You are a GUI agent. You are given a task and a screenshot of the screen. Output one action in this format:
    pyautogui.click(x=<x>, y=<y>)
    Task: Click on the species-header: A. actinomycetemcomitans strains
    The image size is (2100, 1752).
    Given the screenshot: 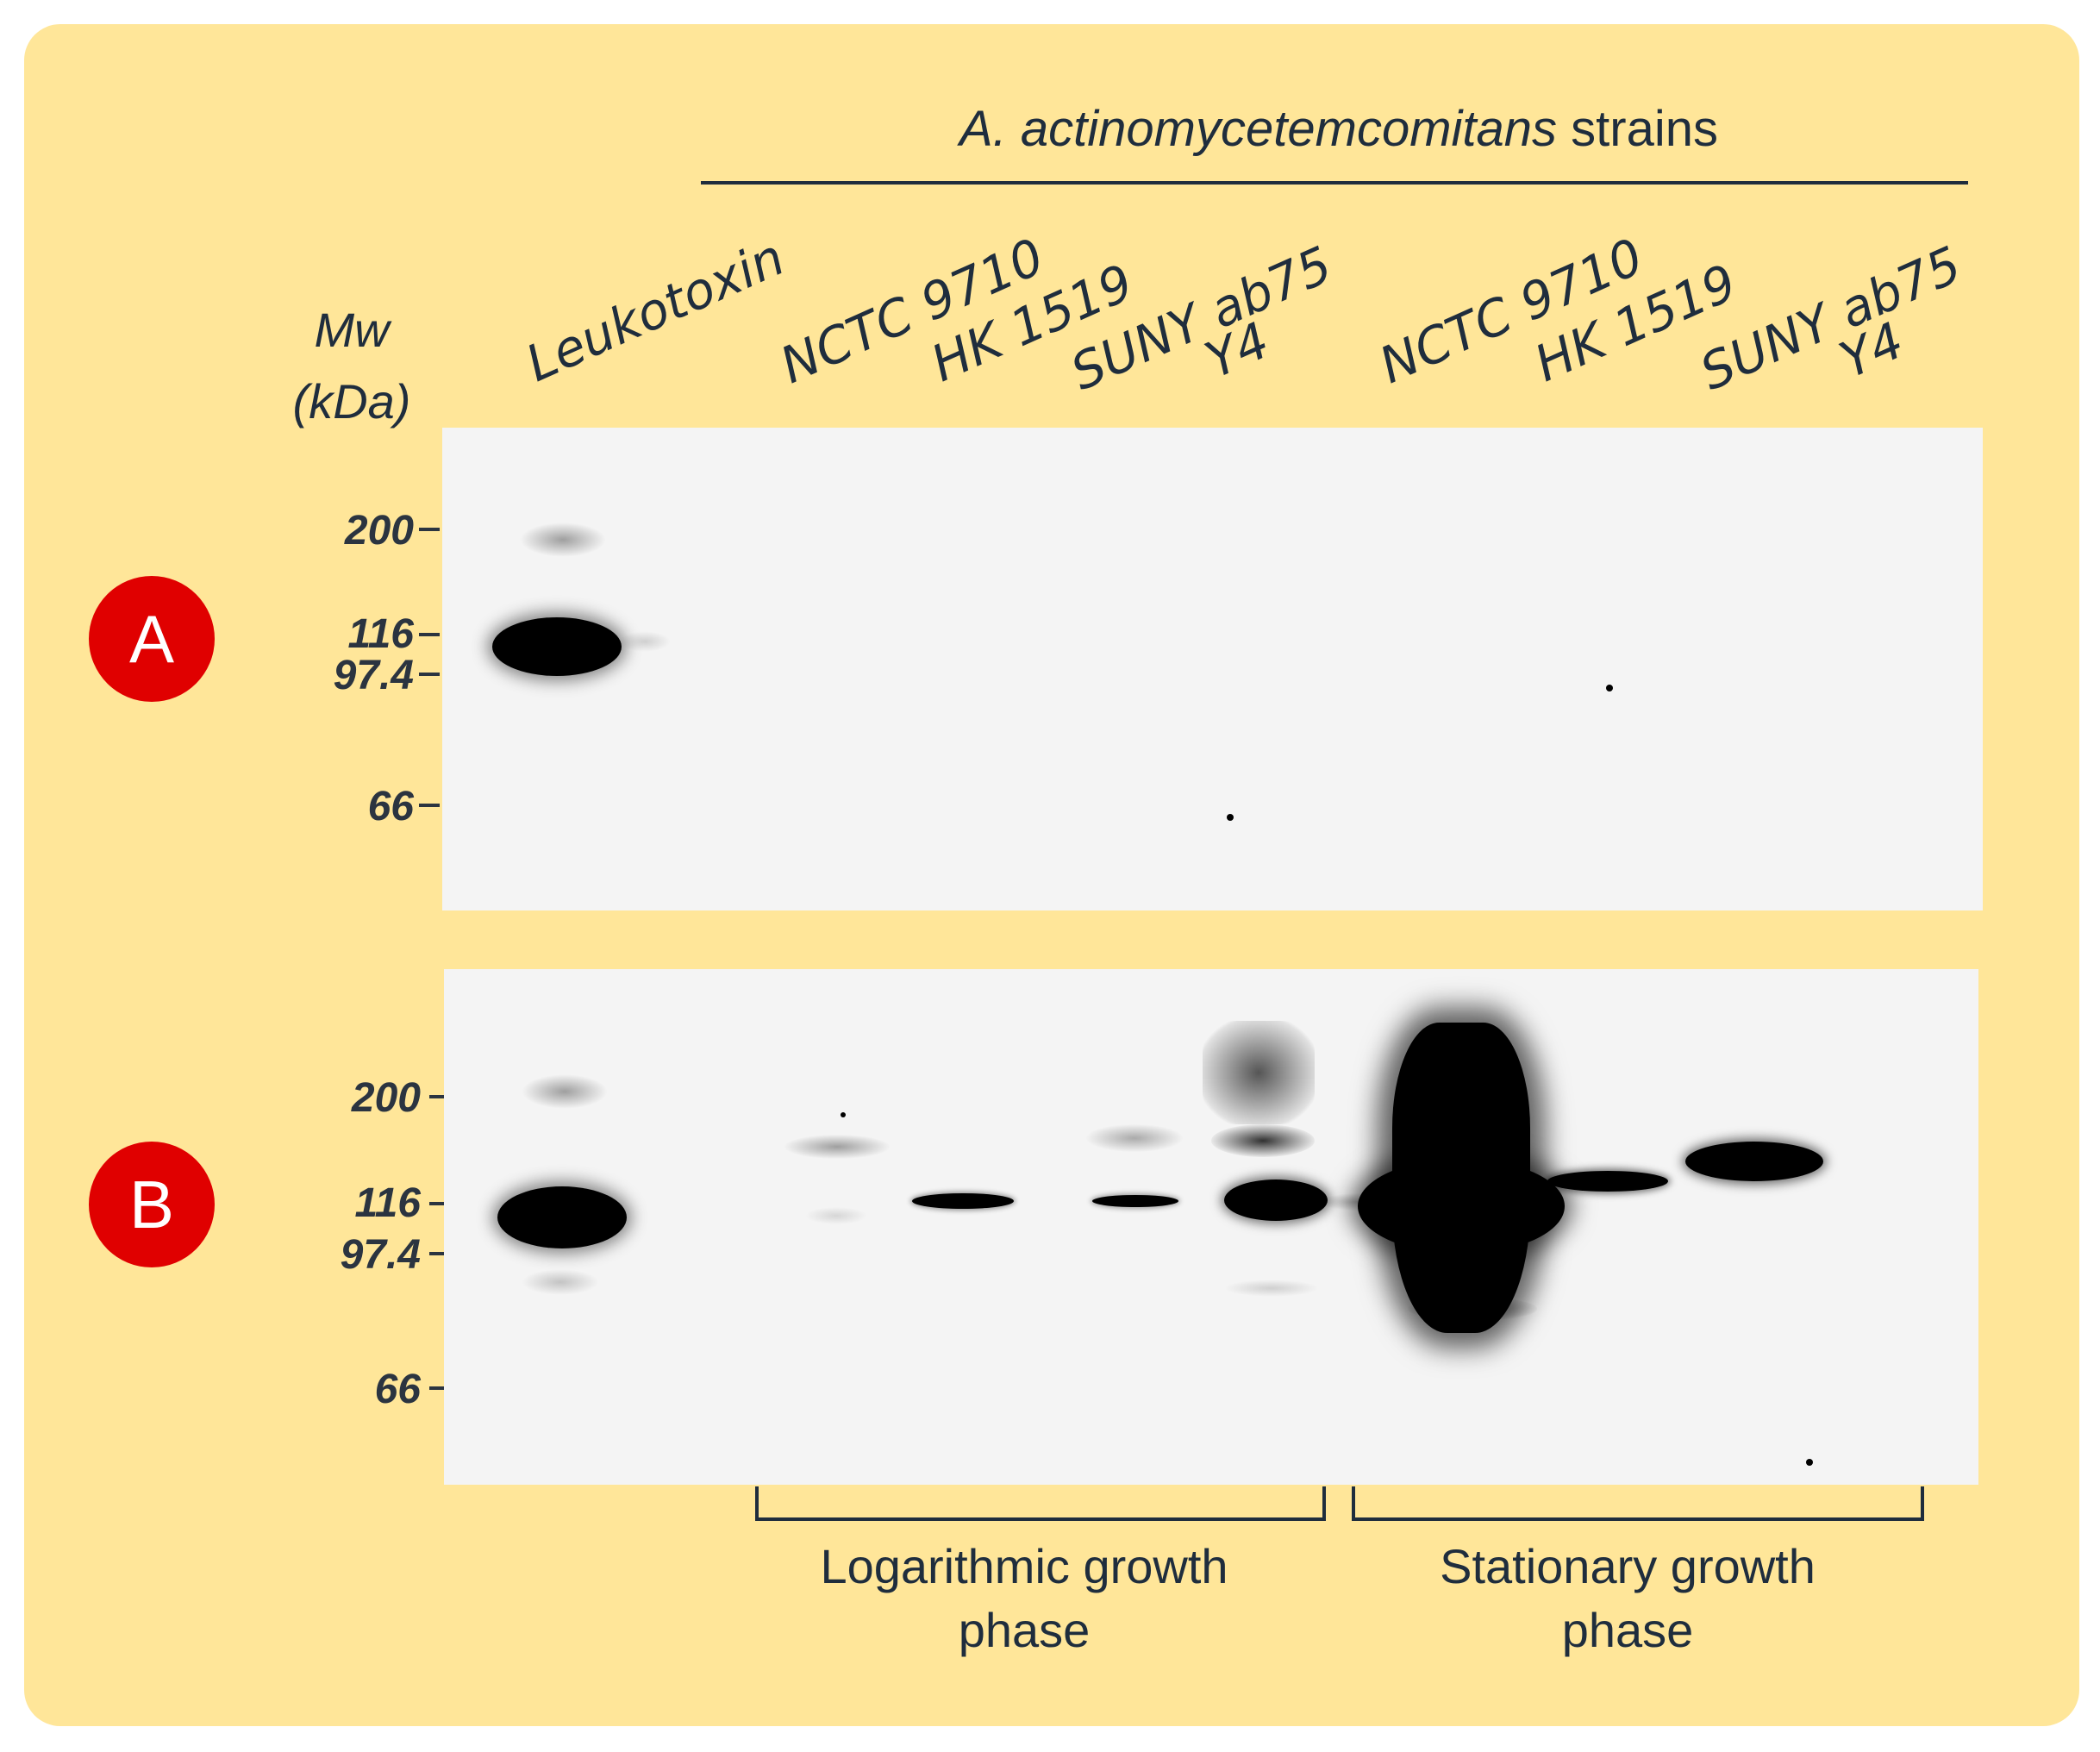 What is the action you would take?
    pyautogui.click(x=1339, y=129)
    